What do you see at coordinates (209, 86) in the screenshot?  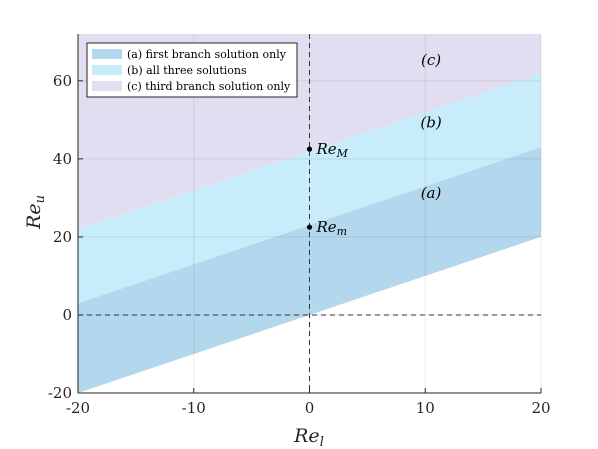 I see `legend-entry-c: (c) third branch solution only` at bounding box center [209, 86].